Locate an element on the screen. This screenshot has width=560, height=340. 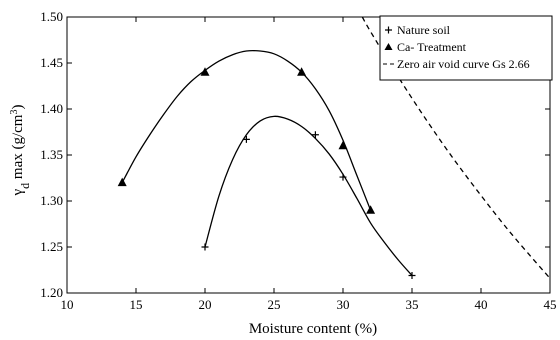
x-tick-label: 15 is located at coordinates (136, 304).